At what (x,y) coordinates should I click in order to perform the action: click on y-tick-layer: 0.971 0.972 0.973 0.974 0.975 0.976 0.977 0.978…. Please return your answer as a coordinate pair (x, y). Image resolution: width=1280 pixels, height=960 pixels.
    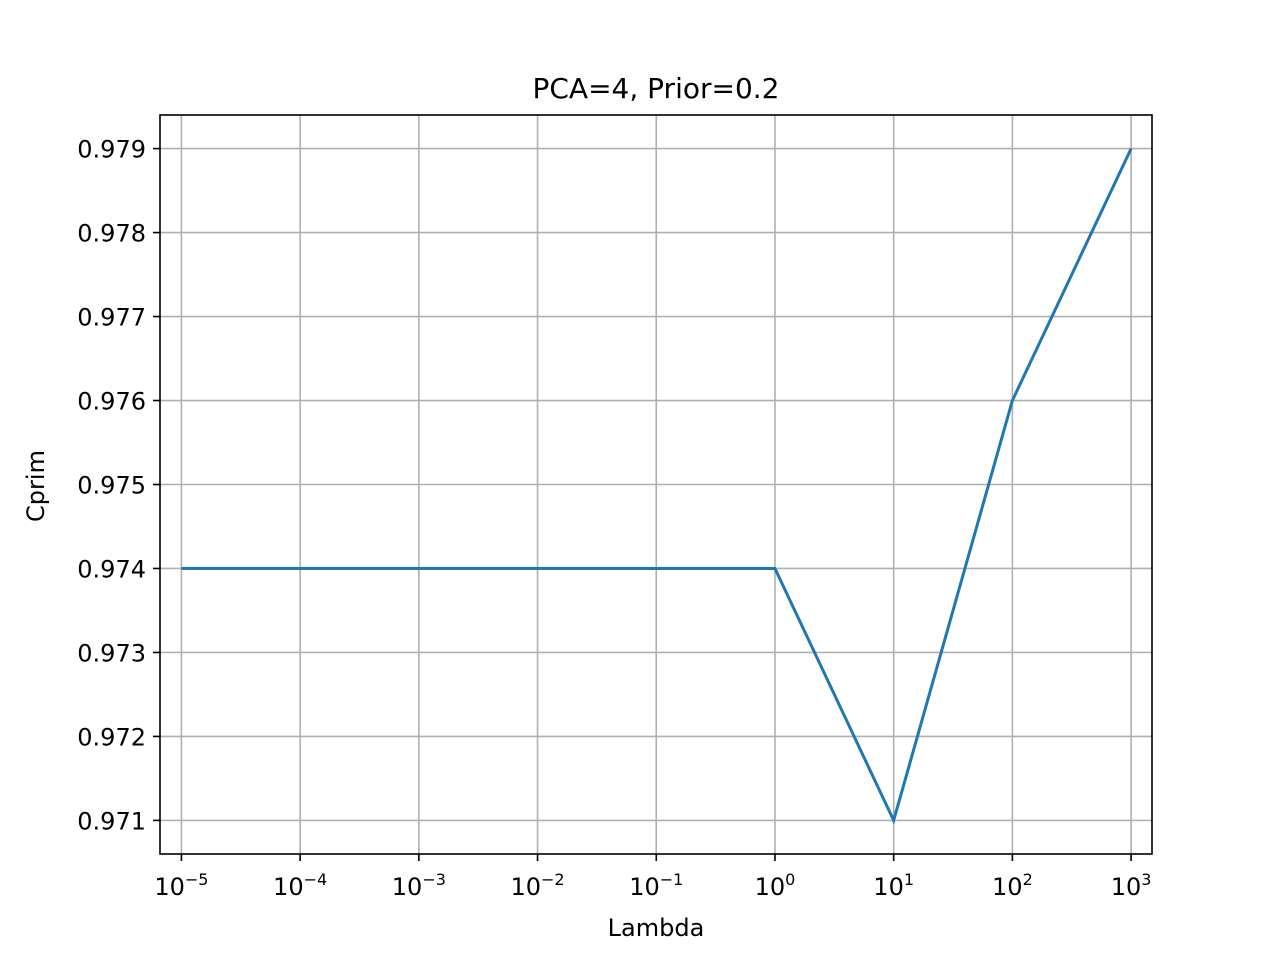
    Looking at the image, I should click on (118, 485).